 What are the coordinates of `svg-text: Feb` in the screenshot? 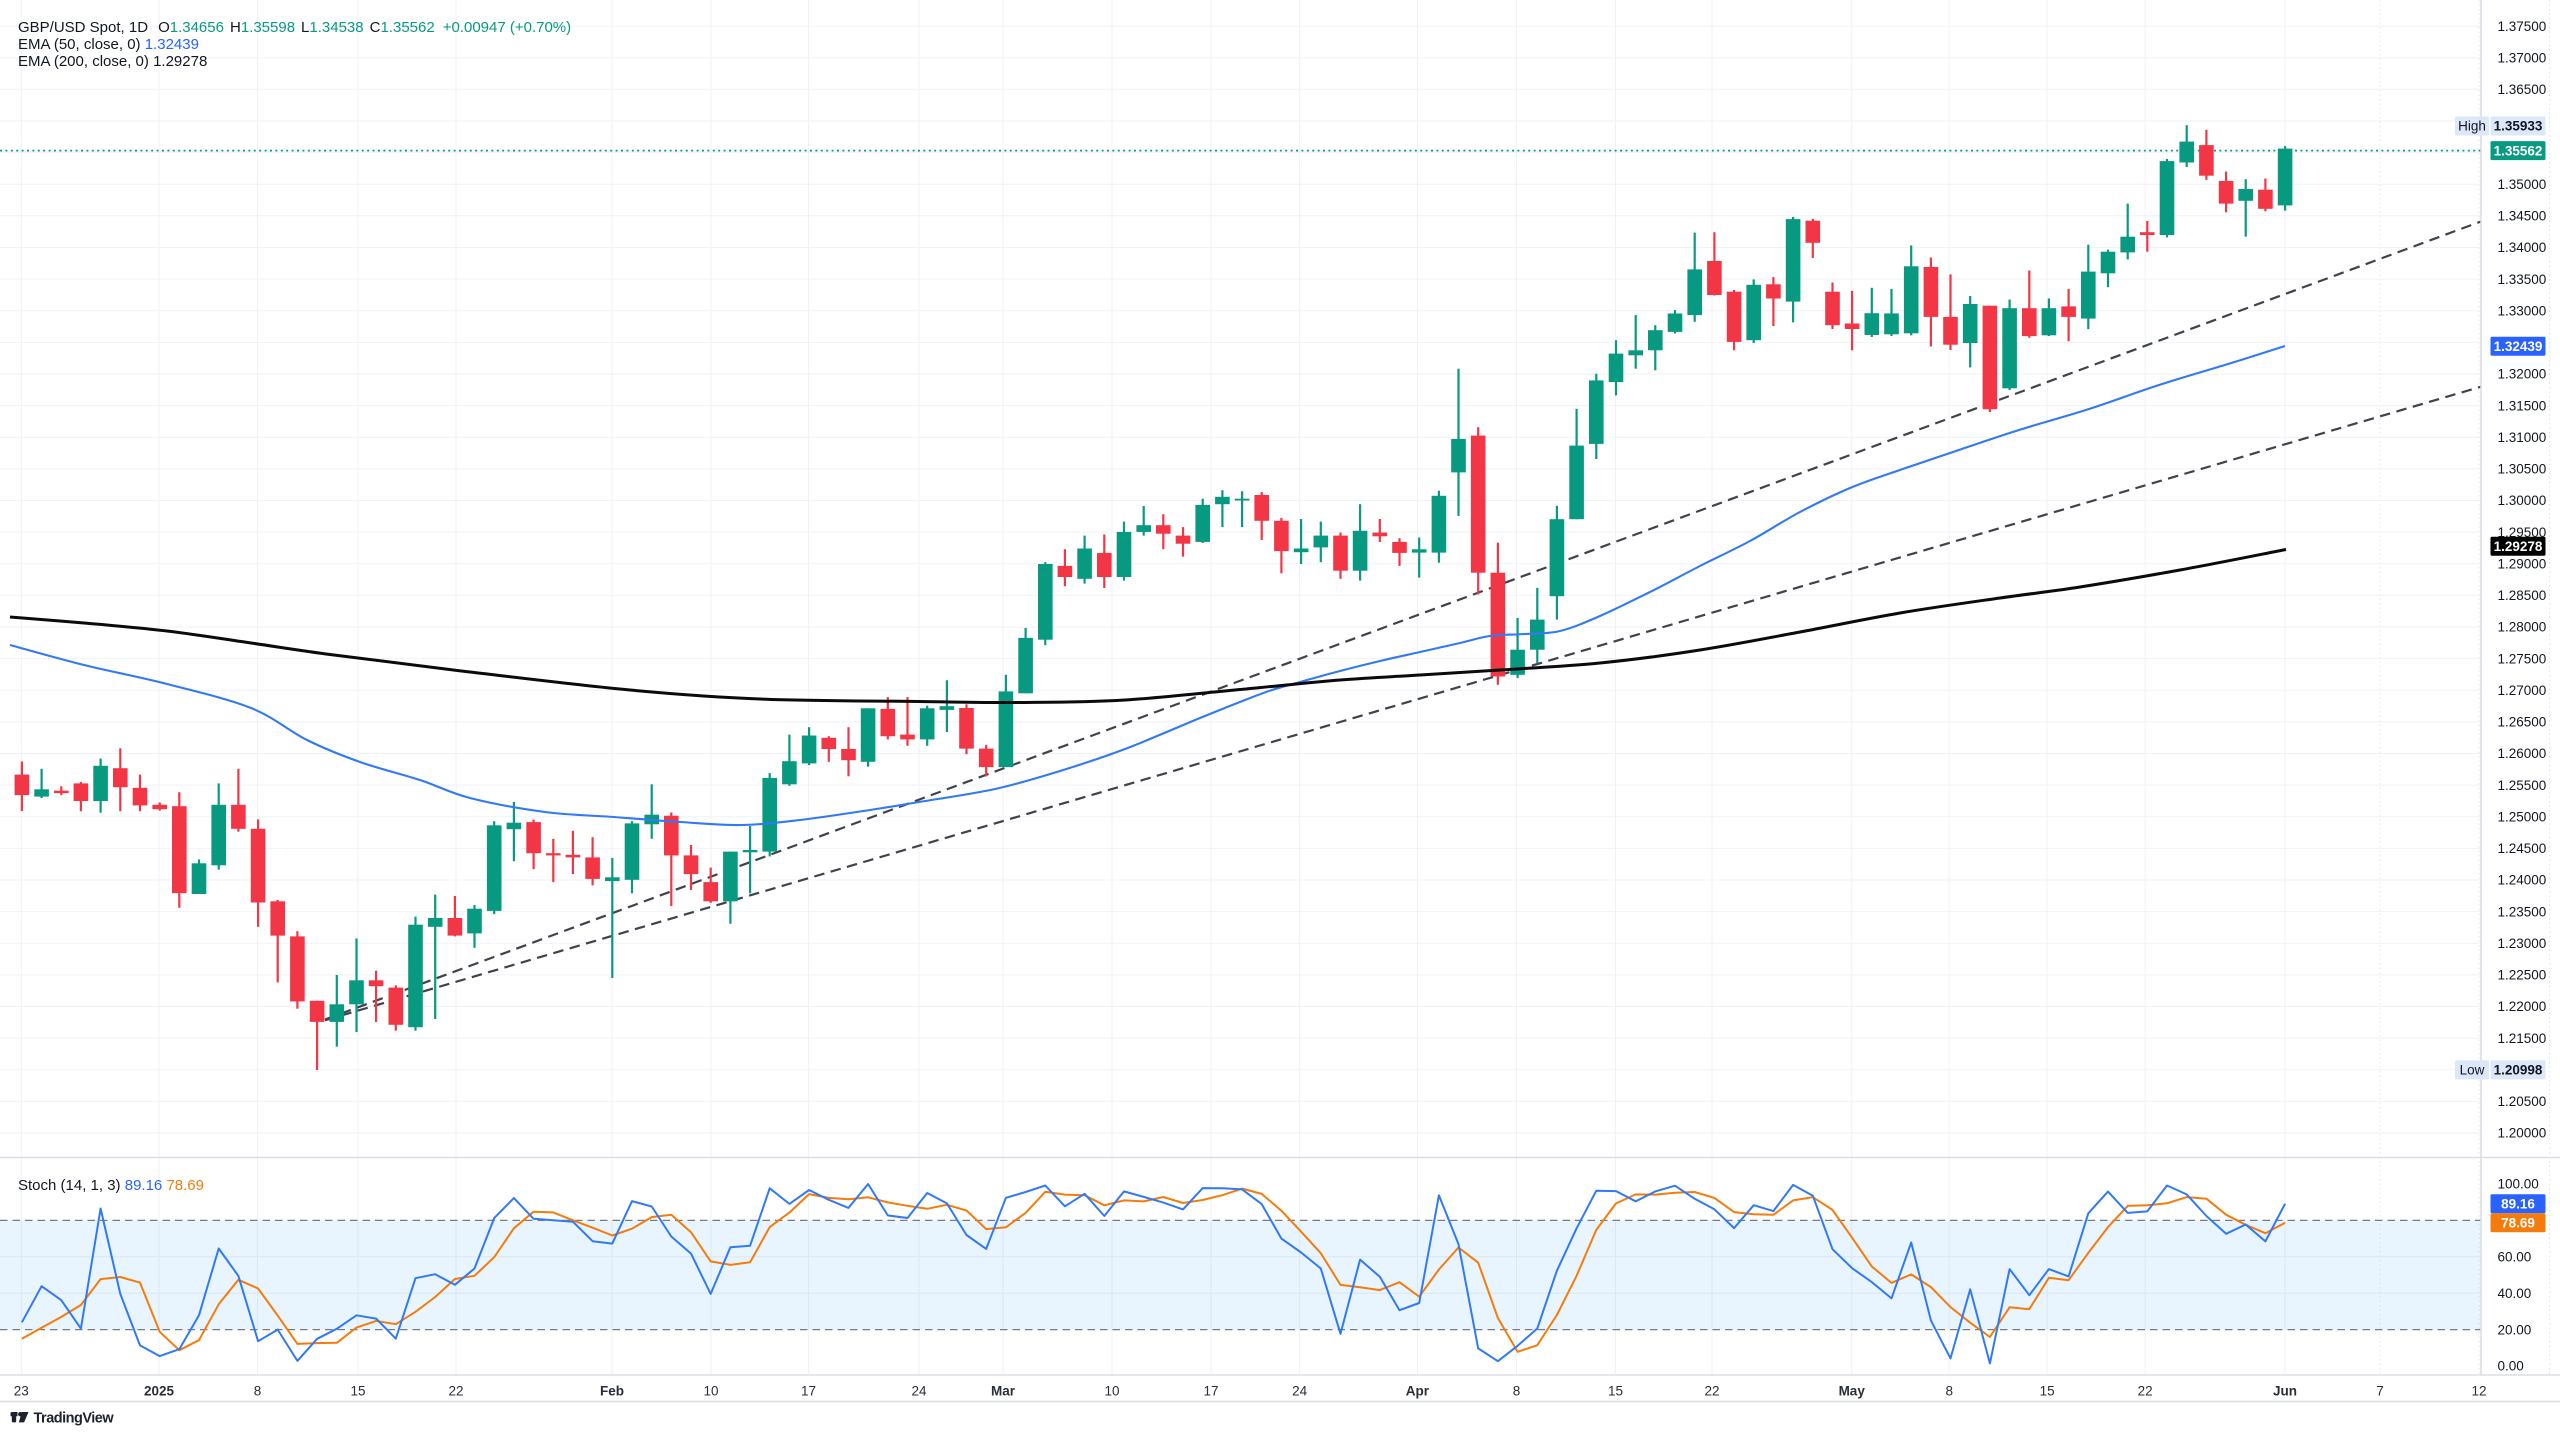 It's located at (612, 1391).